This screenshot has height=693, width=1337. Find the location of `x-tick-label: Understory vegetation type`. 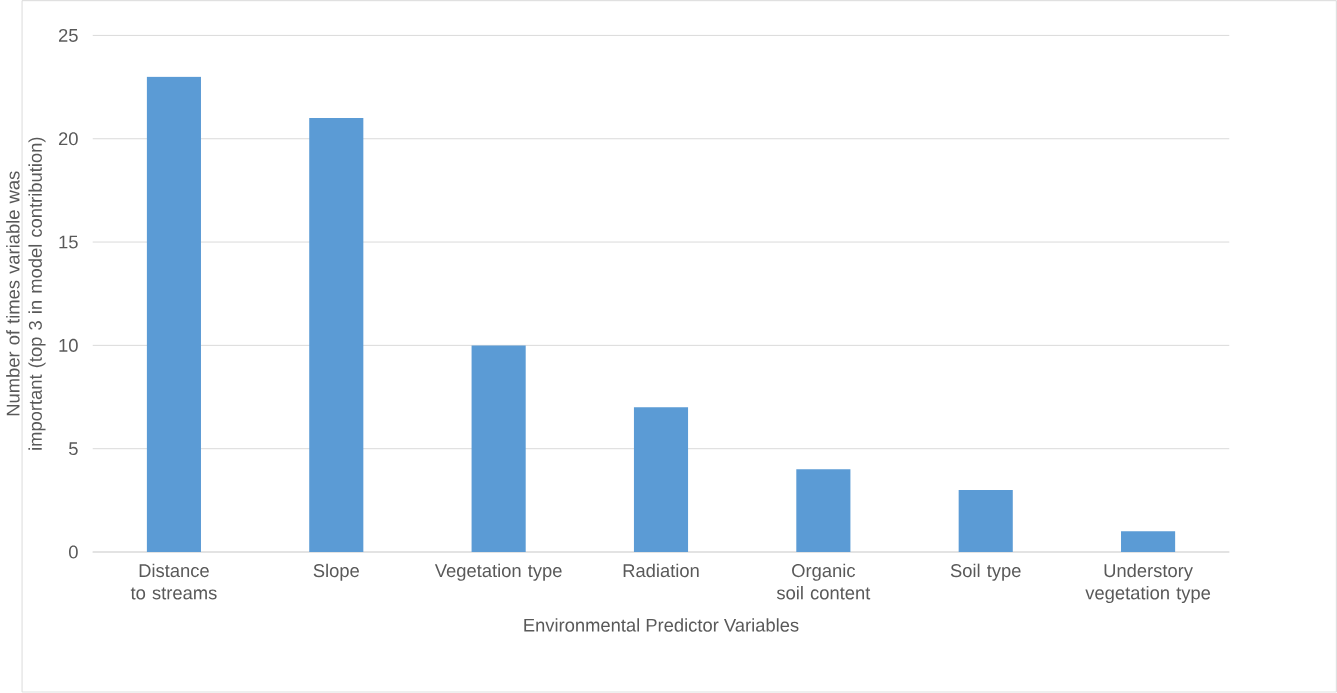

x-tick-label: Understory vegetation type is located at coordinates (1148, 583).